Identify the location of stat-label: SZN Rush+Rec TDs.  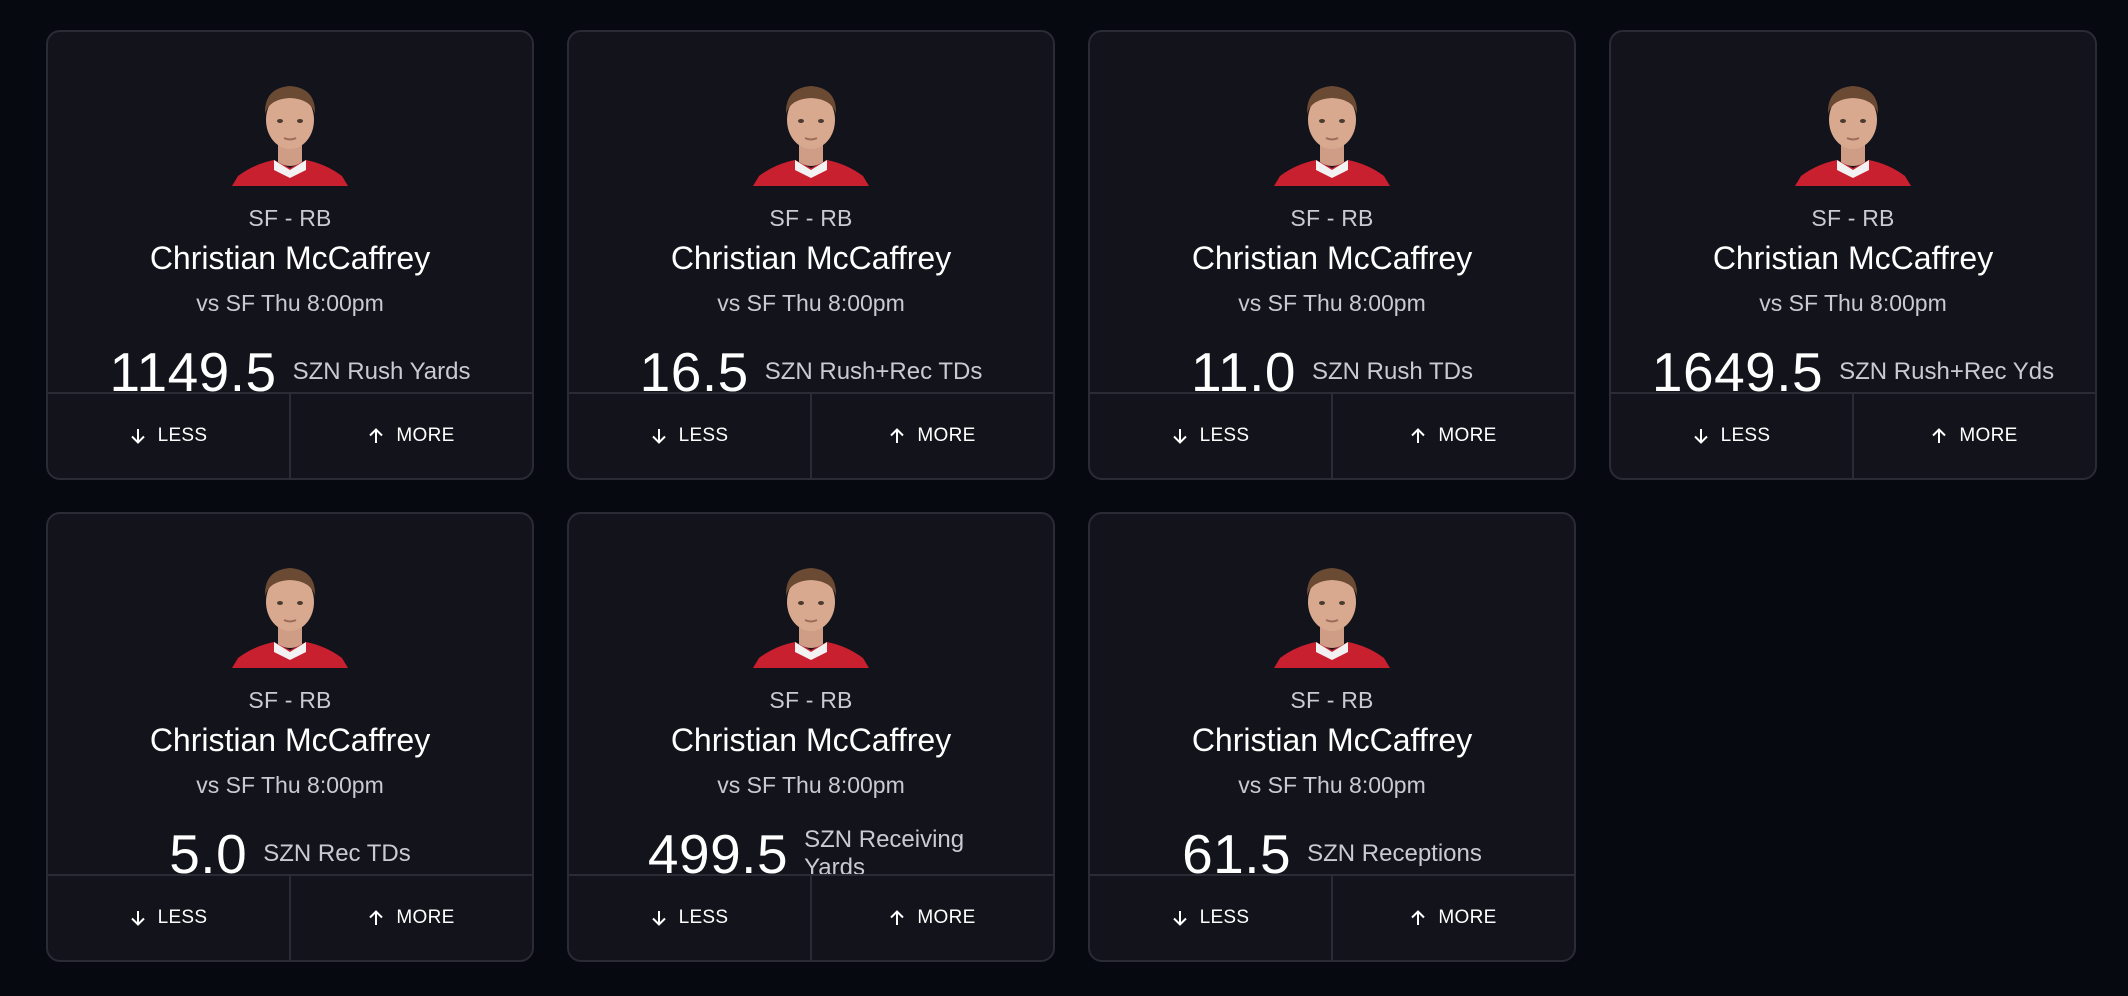
(873, 371).